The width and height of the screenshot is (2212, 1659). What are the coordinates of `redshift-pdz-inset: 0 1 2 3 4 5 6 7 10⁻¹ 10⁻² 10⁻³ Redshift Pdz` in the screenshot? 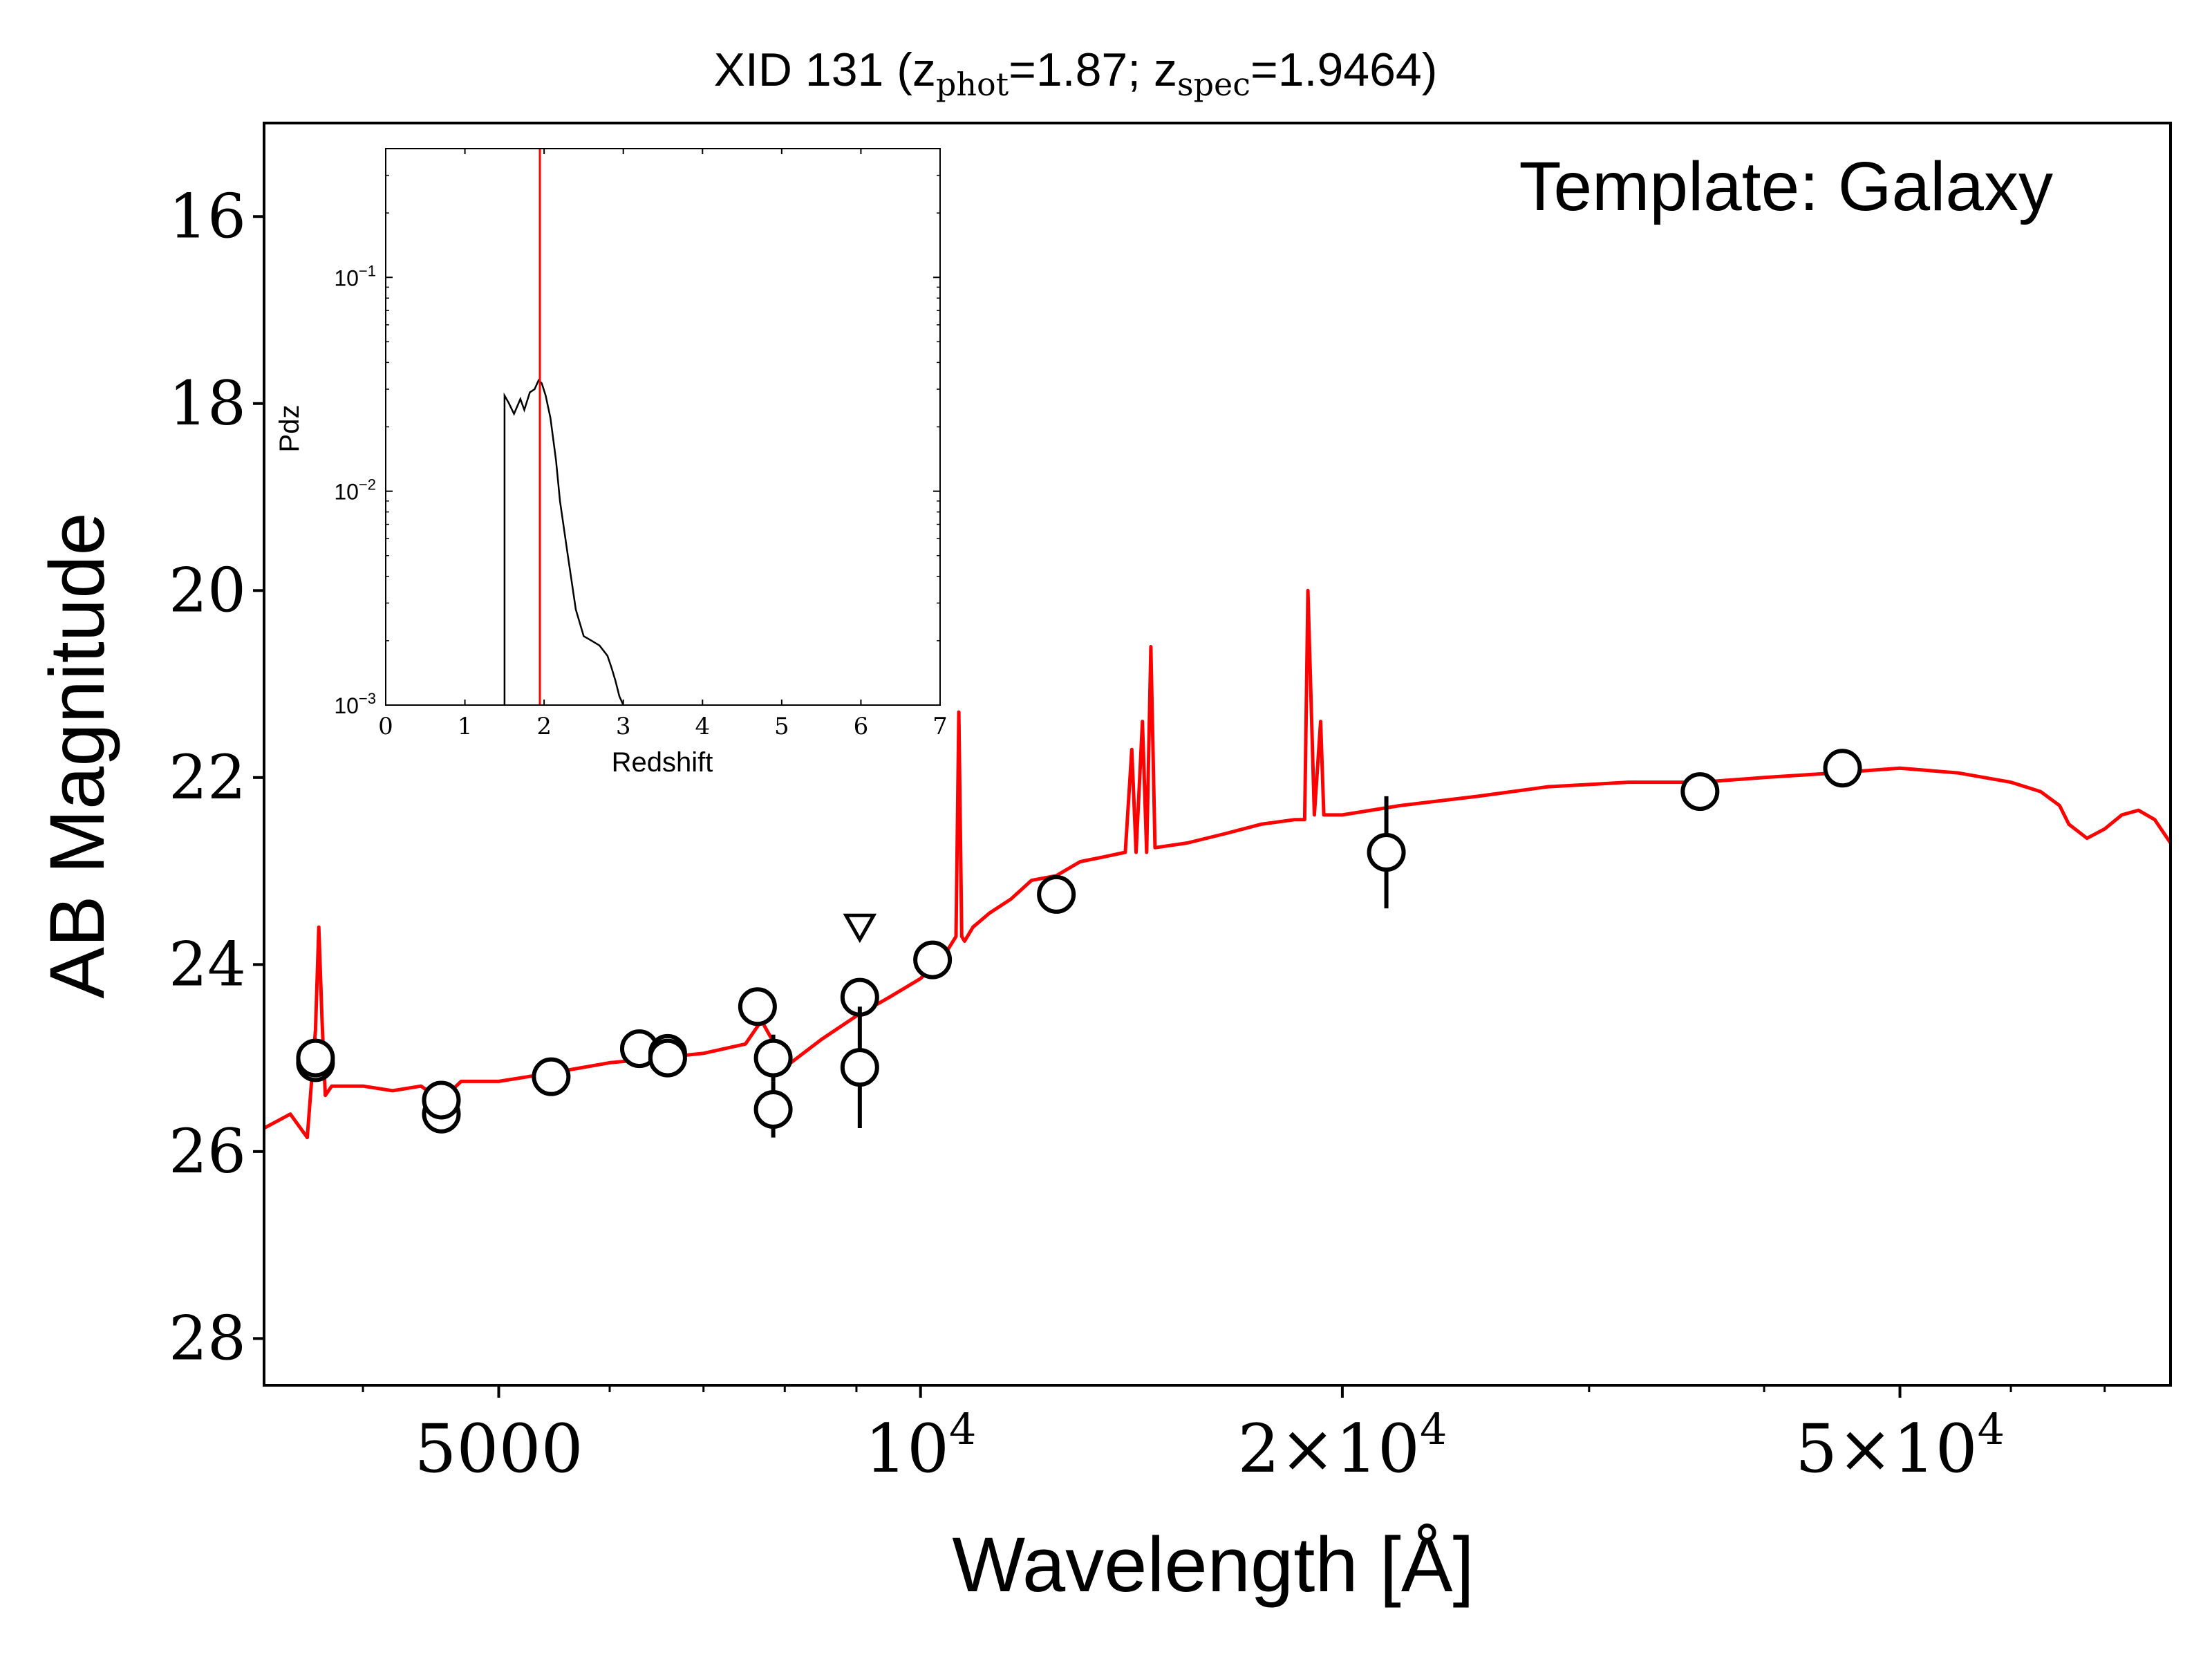 It's located at (611, 463).